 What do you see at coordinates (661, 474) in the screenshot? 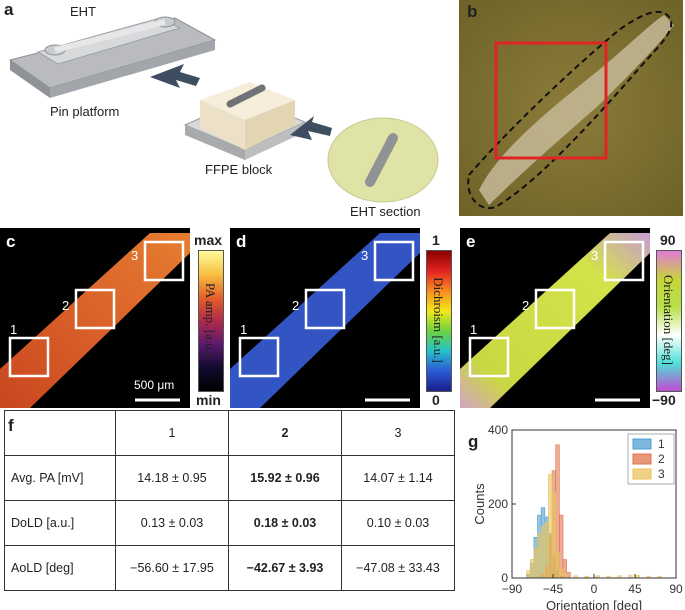
I see `legend-label-3: 3` at bounding box center [661, 474].